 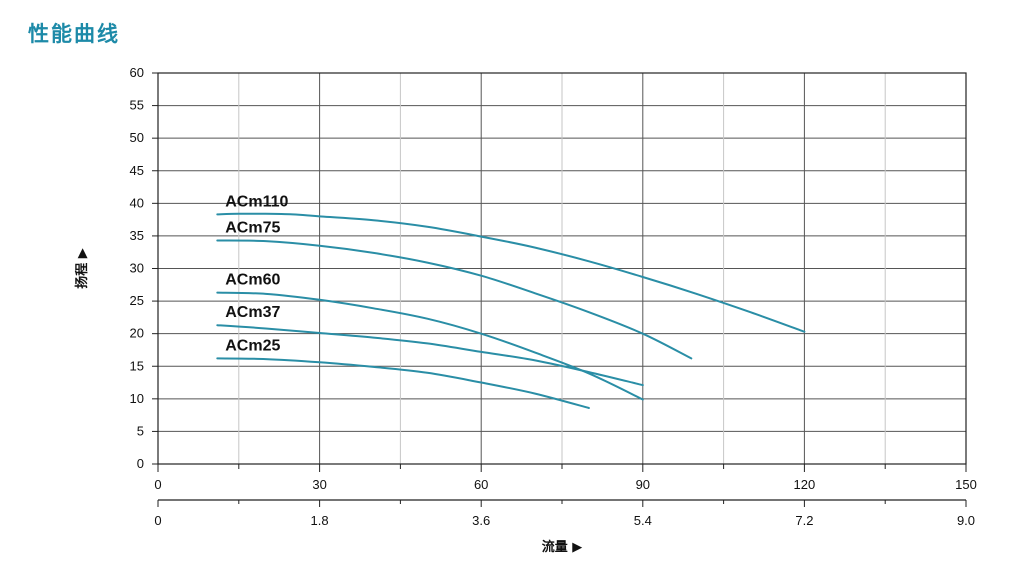 I want to click on x-tick-label: 60, so click(x=481, y=484).